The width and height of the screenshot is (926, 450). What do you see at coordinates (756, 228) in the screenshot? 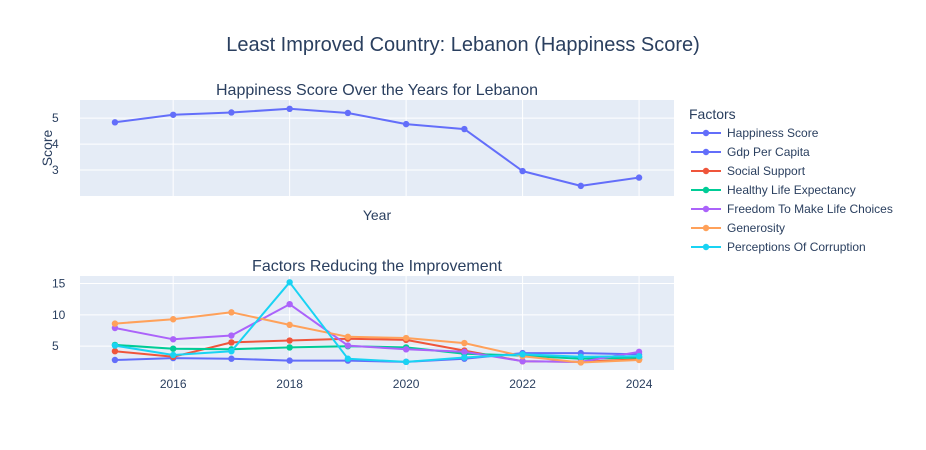
I see `legend-label: Generosity` at bounding box center [756, 228].